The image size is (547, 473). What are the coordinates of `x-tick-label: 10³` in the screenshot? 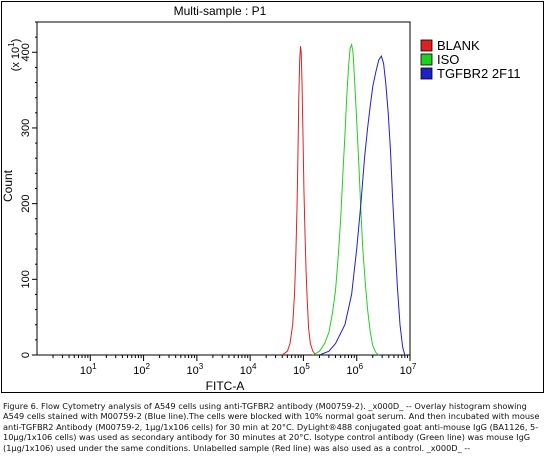 It's located at (195, 369).